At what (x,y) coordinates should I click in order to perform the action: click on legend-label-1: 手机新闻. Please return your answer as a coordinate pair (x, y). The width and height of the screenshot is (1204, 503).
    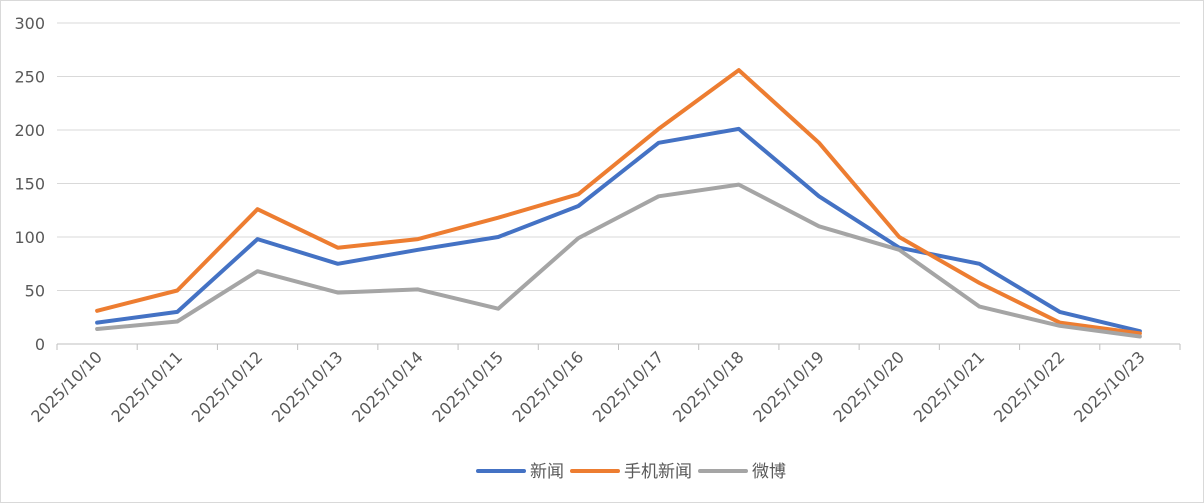
    Looking at the image, I should click on (658, 472).